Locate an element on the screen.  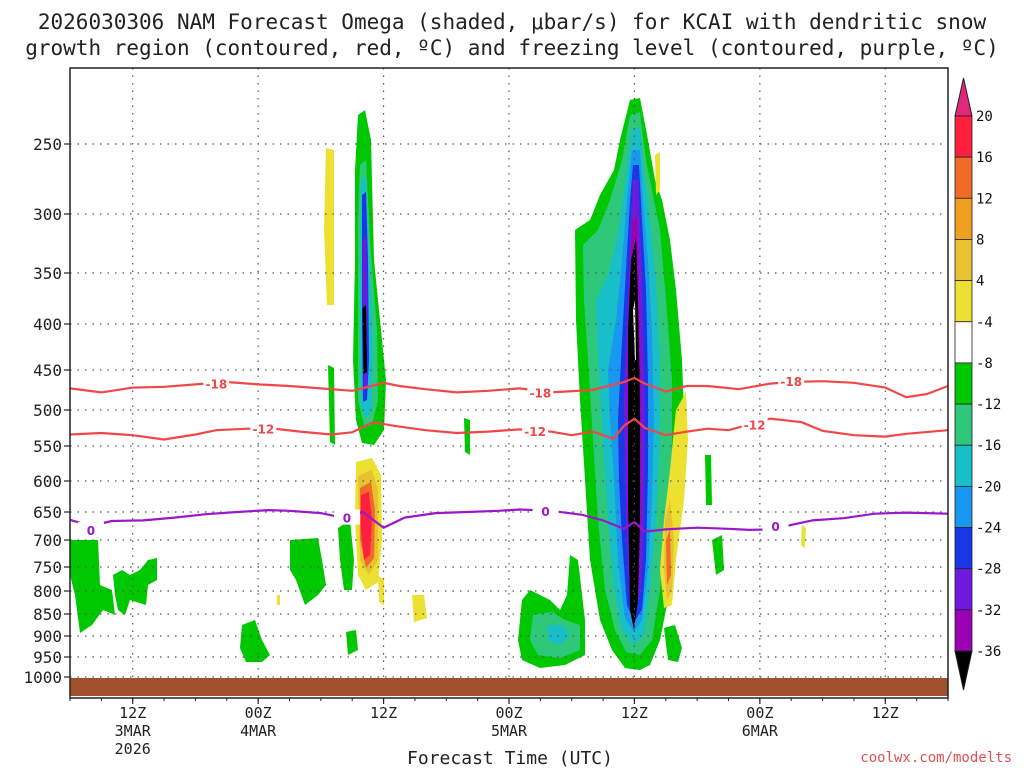
colorbar-label: 16 is located at coordinates (984, 158).